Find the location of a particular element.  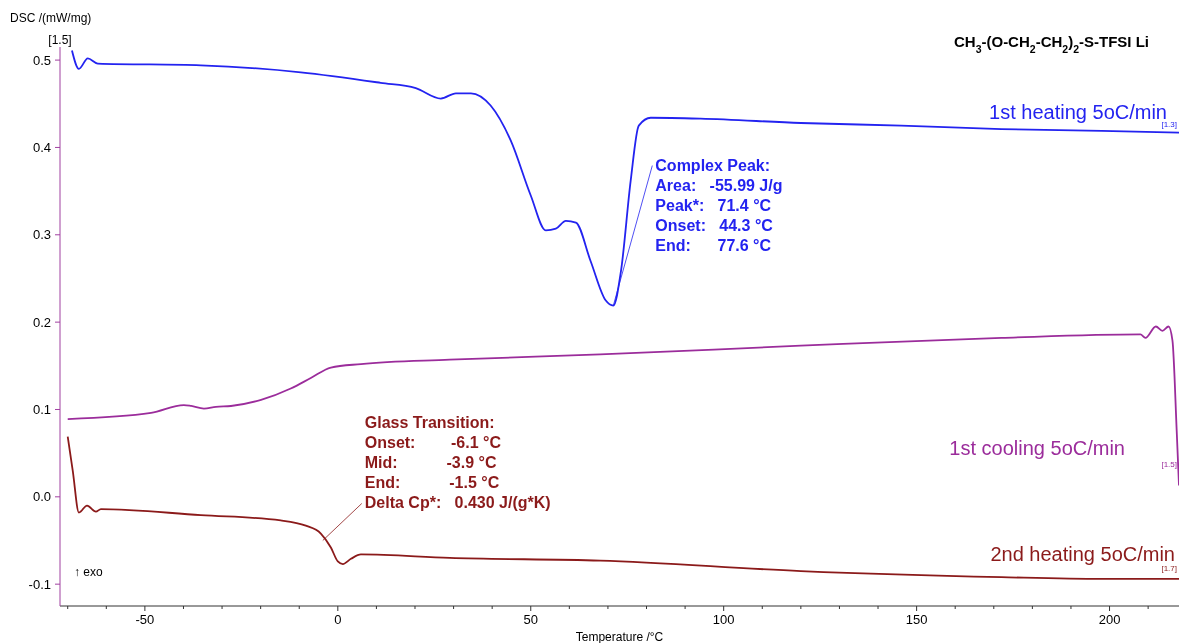

x-tick-label: -50 is located at coordinates (145, 619).